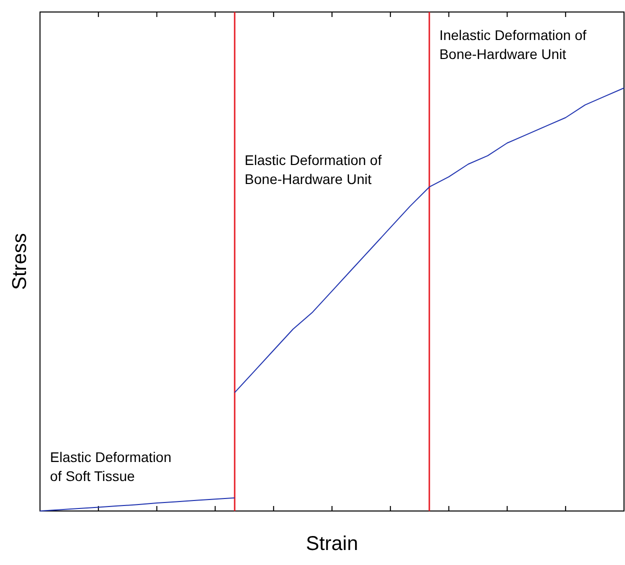 Image resolution: width=625 pixels, height=565 pixels. Describe the element at coordinates (20, 261) in the screenshot. I see `y-axis-title: Stress` at that location.